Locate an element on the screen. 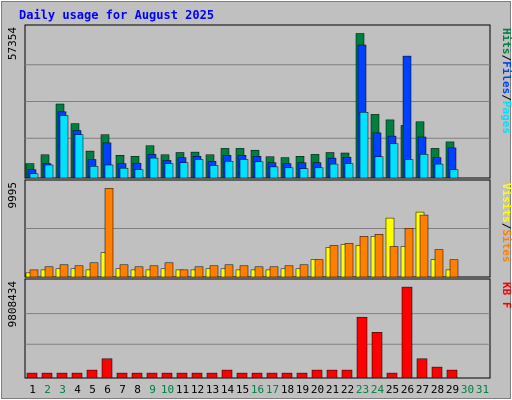 The width and height of the screenshot is (512, 400). x-label-day-12: 12 is located at coordinates (197, 389).